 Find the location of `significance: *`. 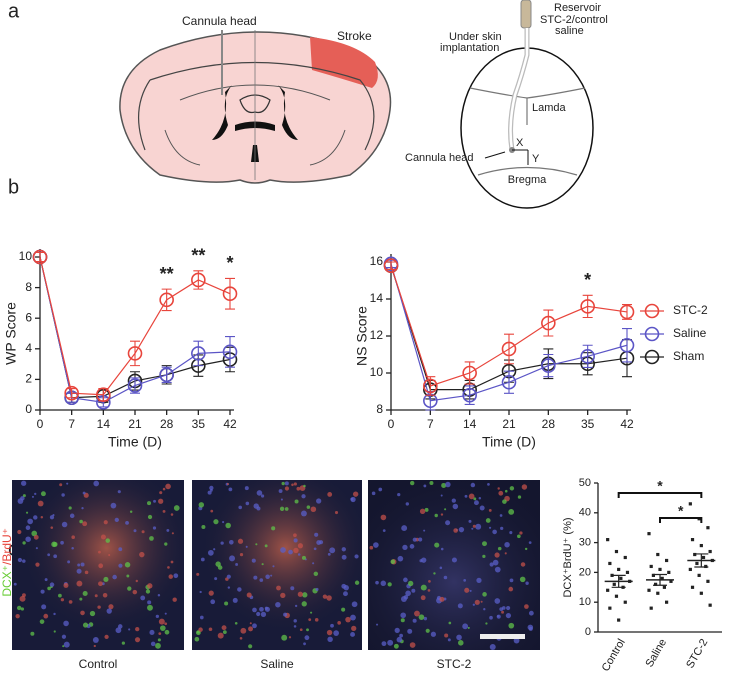

significance: * is located at coordinates (681, 511).